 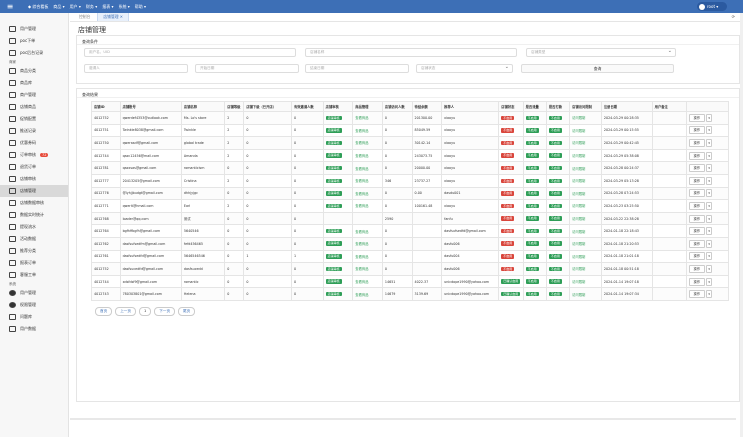 I want to click on sidebar-item: 优惠券码, so click(x=34, y=143).